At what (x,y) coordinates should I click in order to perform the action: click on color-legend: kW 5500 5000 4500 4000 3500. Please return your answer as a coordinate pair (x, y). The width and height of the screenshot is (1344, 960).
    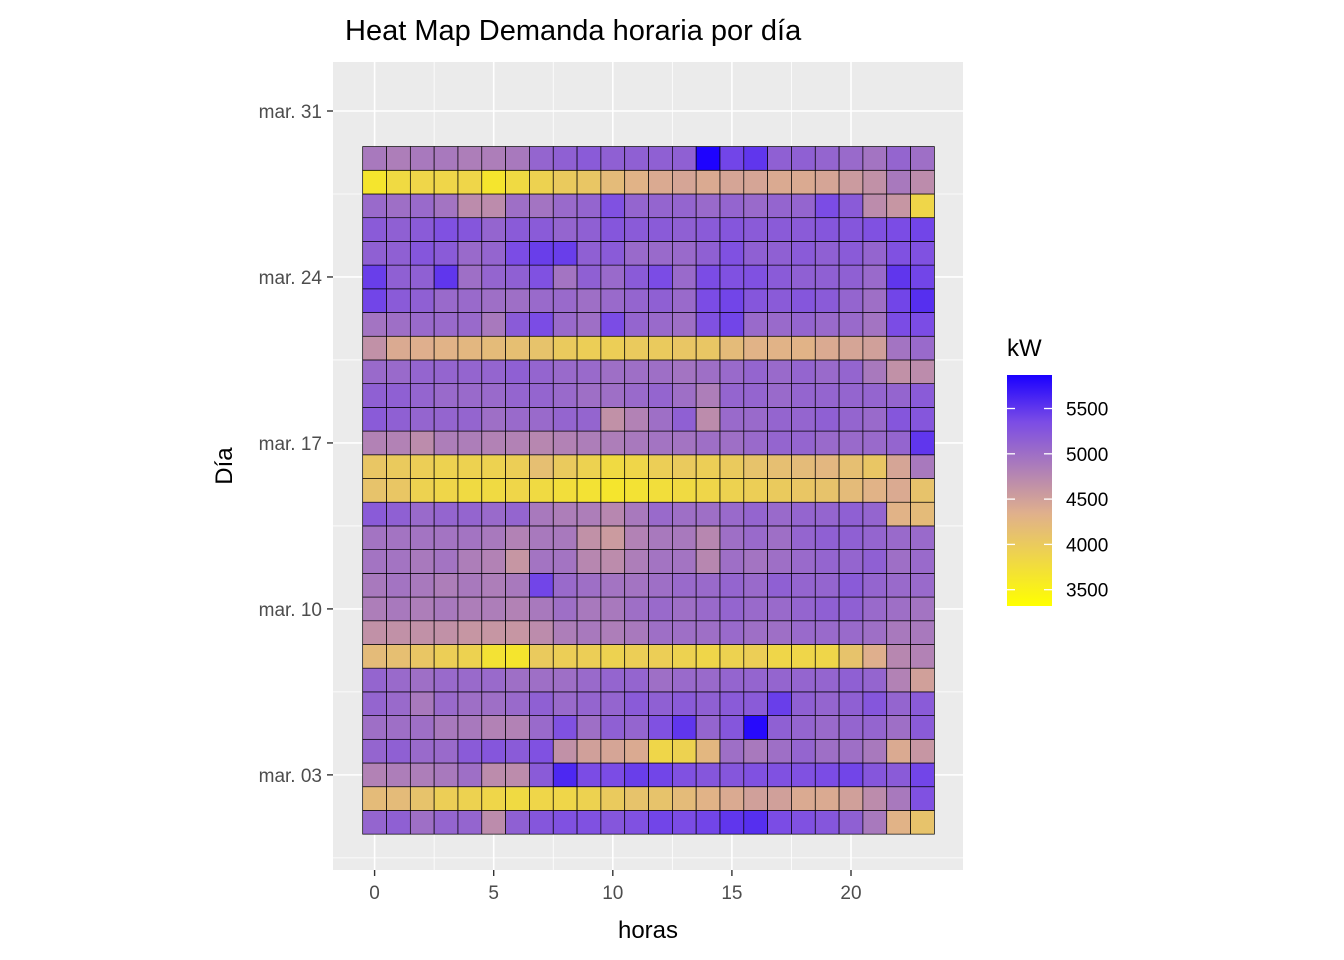
    Looking at the image, I should click on (1057, 470).